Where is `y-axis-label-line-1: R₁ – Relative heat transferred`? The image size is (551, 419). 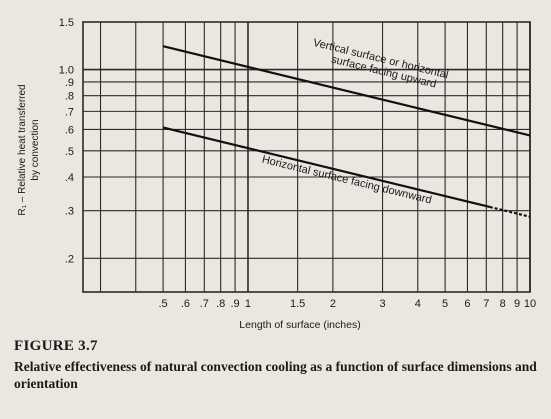
y-axis-label-line-1: R₁ – Relative heat transferred is located at coordinates (22, 149).